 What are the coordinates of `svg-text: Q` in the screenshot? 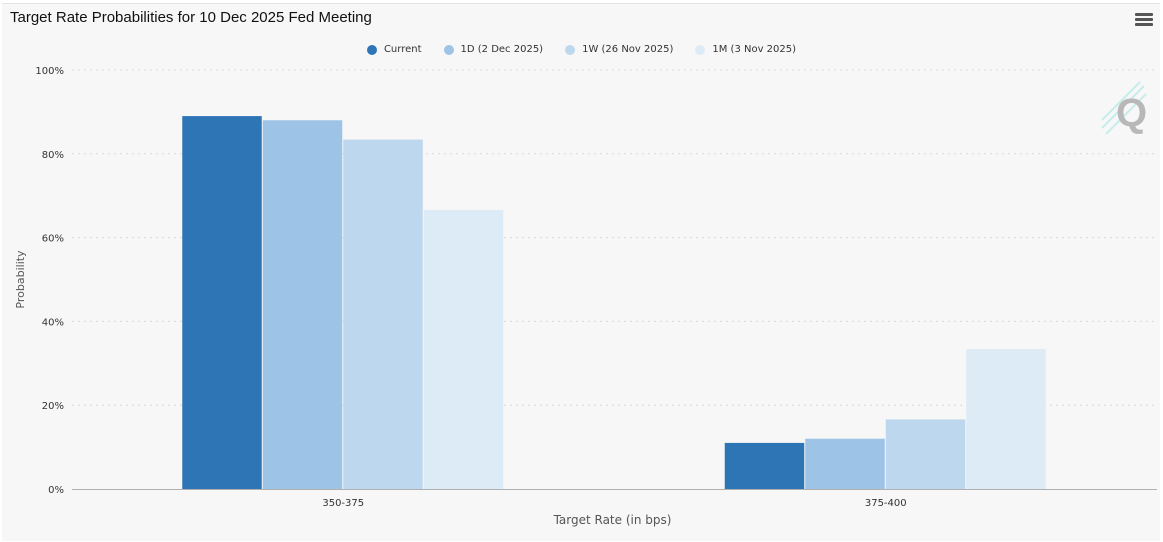 It's located at (1131, 113).